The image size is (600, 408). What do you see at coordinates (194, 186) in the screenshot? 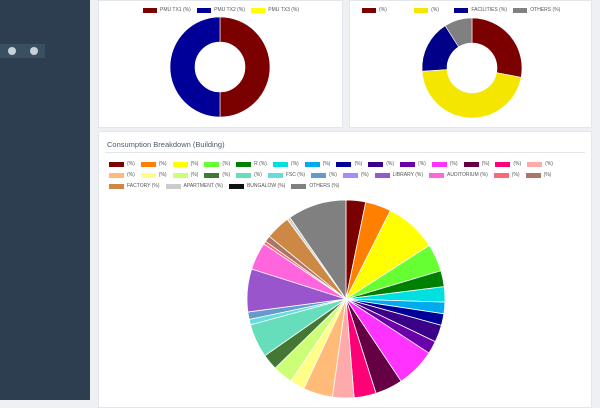
I see `legend-item-building-28: APARTMENT (%)` at bounding box center [194, 186].